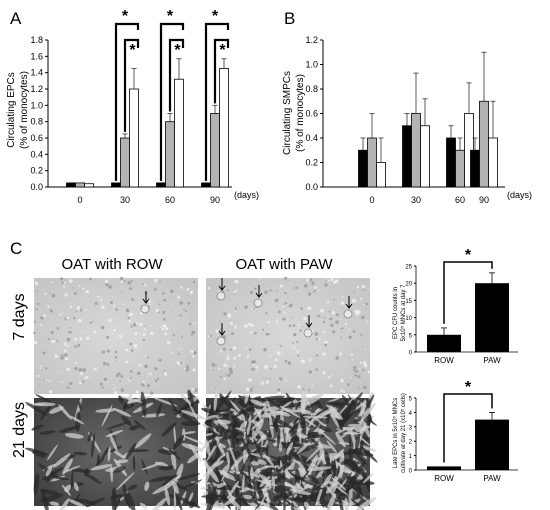 This screenshot has width=550, height=510. I want to click on chart-c2-xtick-label: ROW, so click(444, 478).